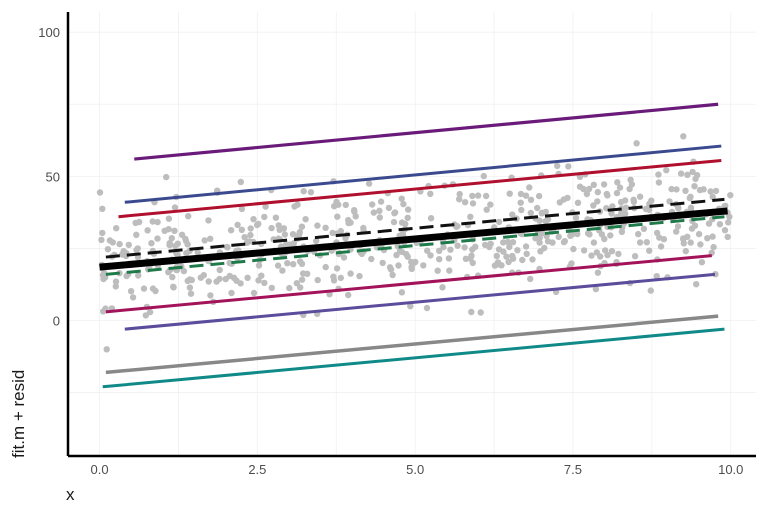 The height and width of the screenshot is (517, 768). I want to click on y-tick-label: 0, so click(56, 320).